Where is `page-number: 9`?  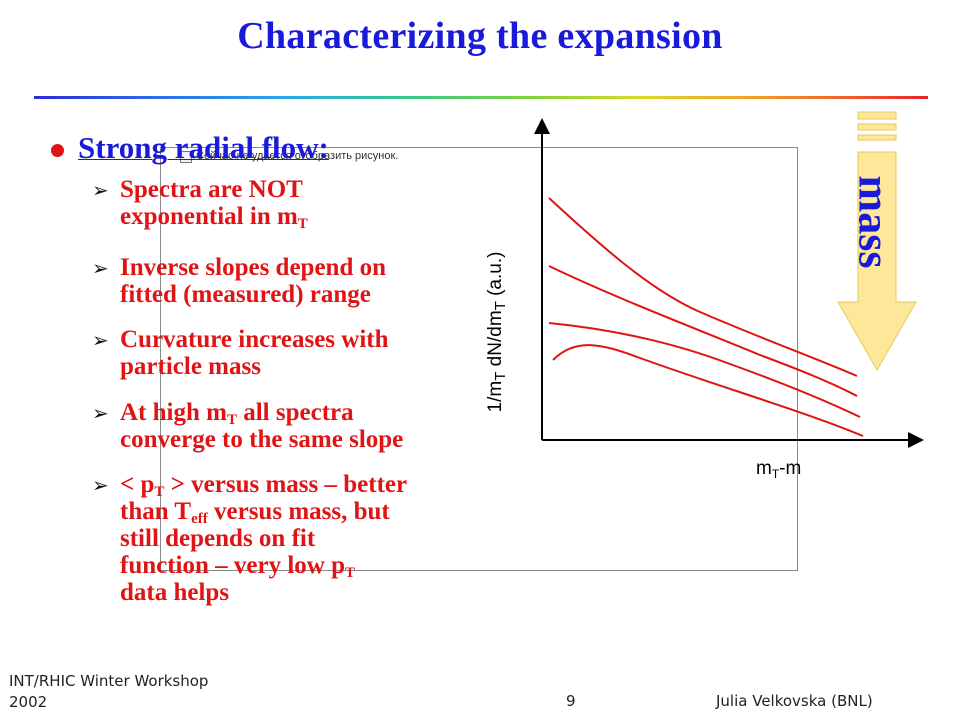
page-number: 9 is located at coordinates (571, 701).